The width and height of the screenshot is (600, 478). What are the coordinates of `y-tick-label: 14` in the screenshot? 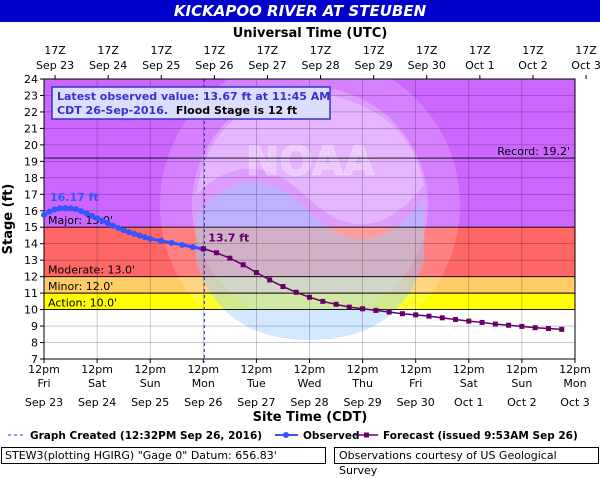 It's located at (31, 244).